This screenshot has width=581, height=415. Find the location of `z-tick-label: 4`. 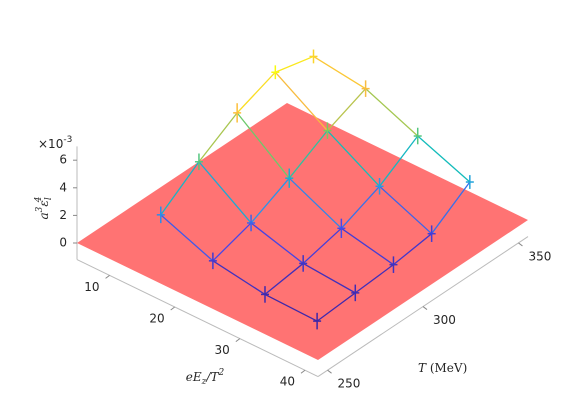

z-tick-label: 4 is located at coordinates (63, 187).